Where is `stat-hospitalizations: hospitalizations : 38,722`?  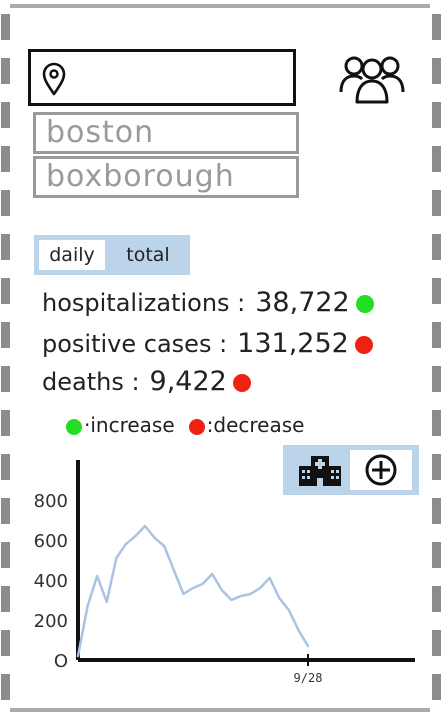
stat-hospitalizations: hospitalizations : 38,722 is located at coordinates (208, 302).